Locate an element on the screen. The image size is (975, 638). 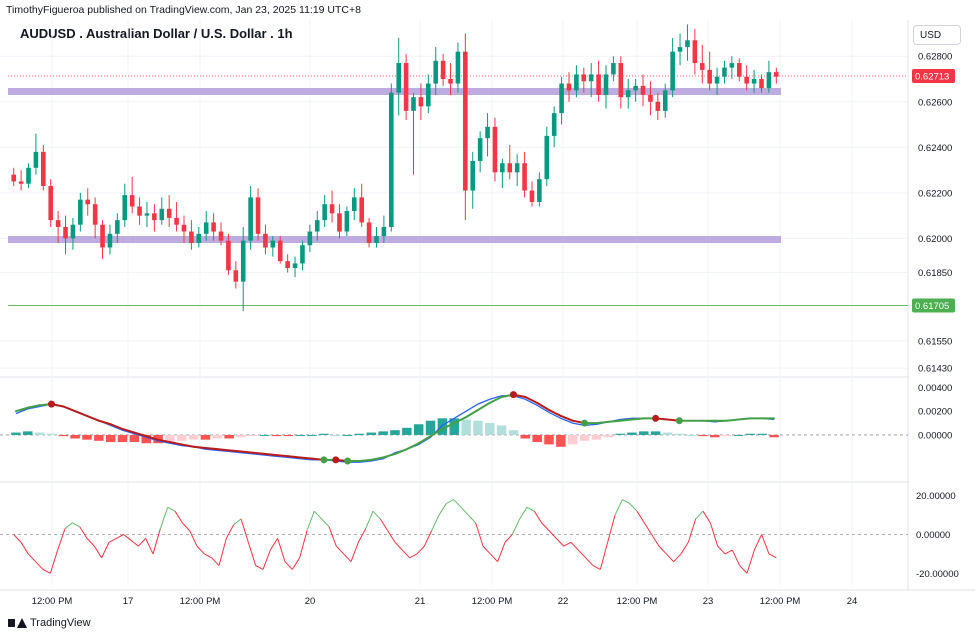
price-tick-label: 0.61430 is located at coordinates (935, 369).